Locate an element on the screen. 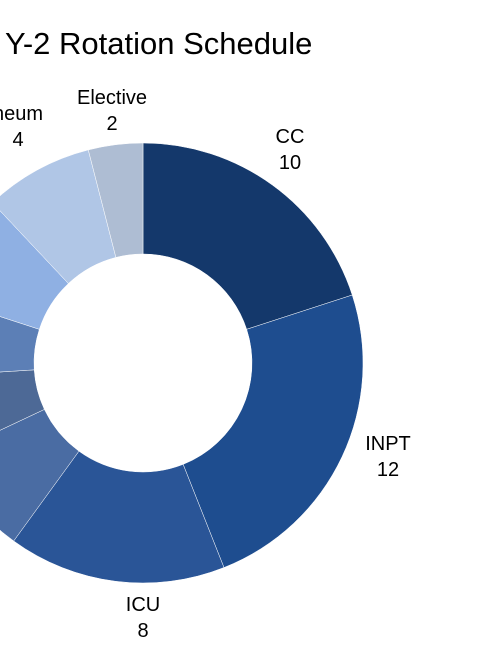 Image resolution: width=489 pixels, height=667 pixels. slice-label-name: INPT is located at coordinates (388, 444).